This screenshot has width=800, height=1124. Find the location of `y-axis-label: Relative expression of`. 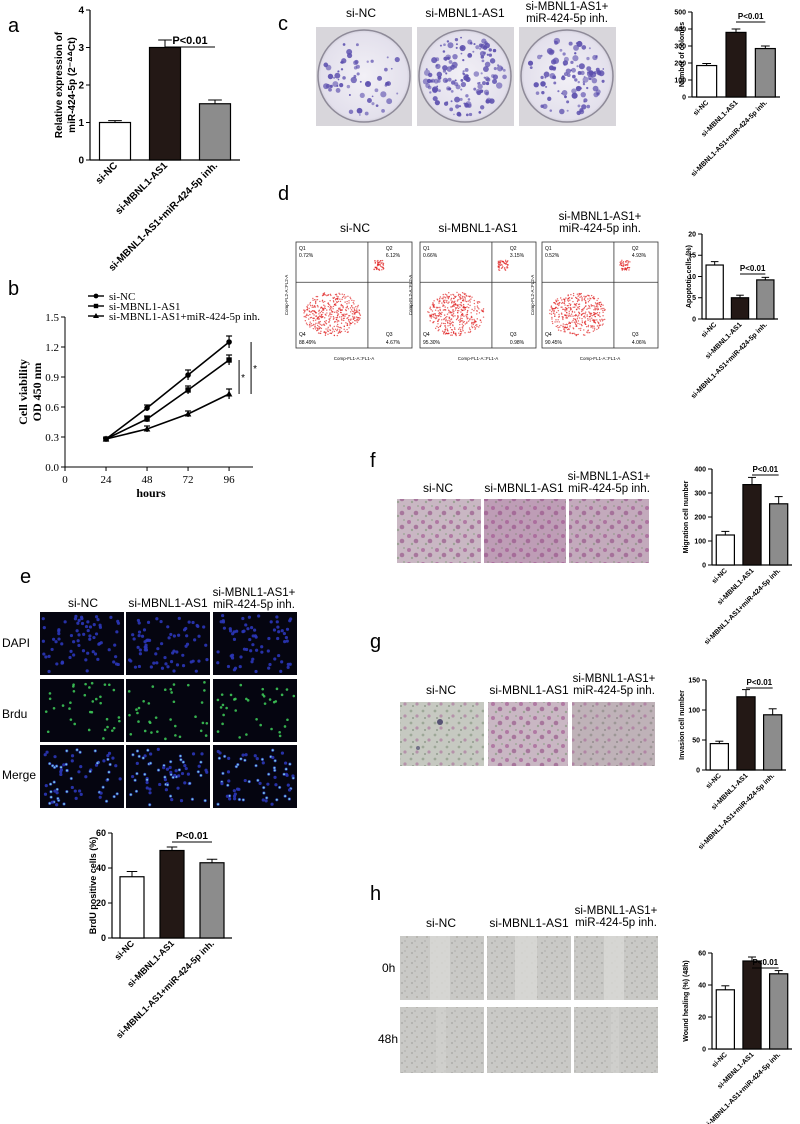

y-axis-label: Relative expression of is located at coordinates (59, 84).